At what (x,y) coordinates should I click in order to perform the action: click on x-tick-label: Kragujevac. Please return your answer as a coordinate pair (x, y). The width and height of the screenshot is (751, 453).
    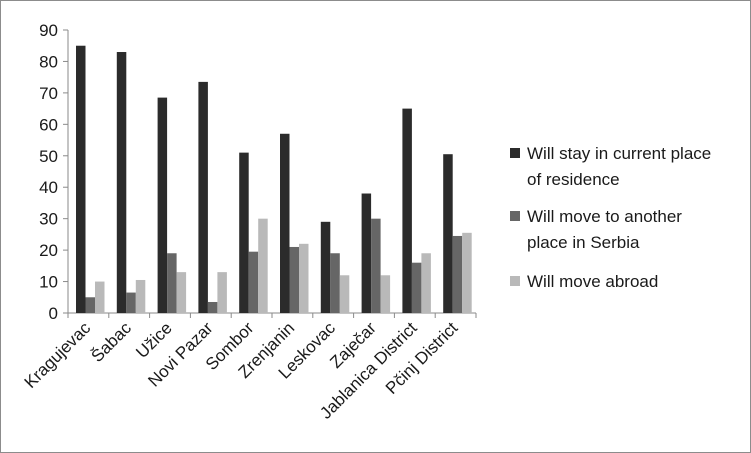
    Looking at the image, I should click on (58, 355).